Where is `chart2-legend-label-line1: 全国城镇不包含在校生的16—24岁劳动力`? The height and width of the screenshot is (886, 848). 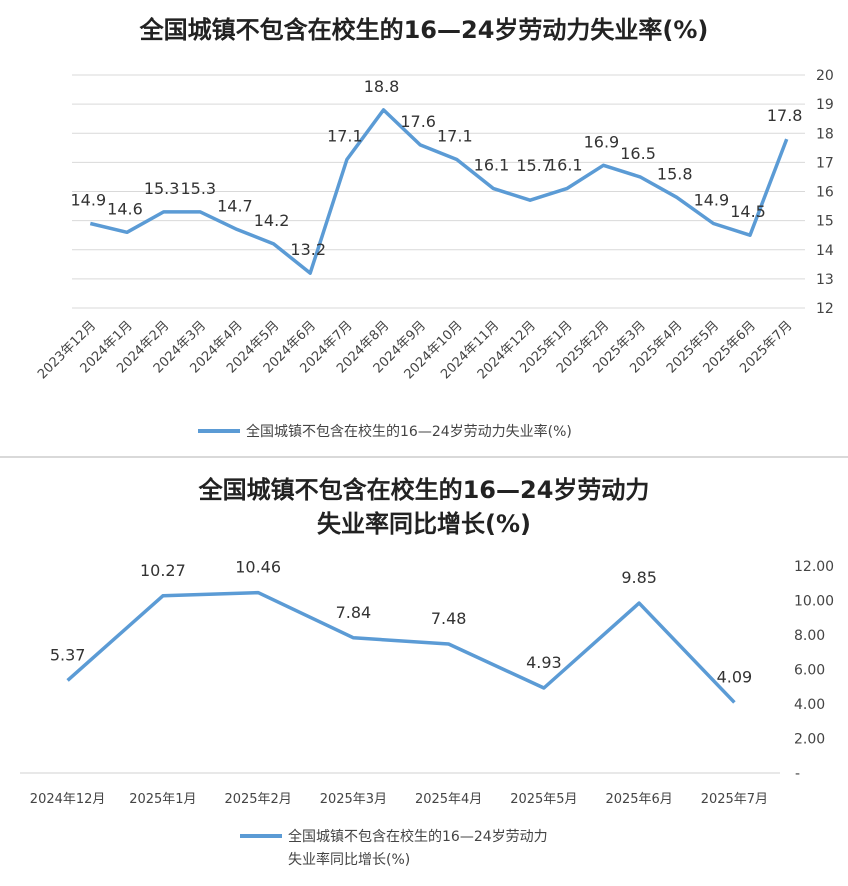
chart2-legend-label-line1: 全国城镇不包含在校生的16—24岁劳动力 is located at coordinates (418, 836).